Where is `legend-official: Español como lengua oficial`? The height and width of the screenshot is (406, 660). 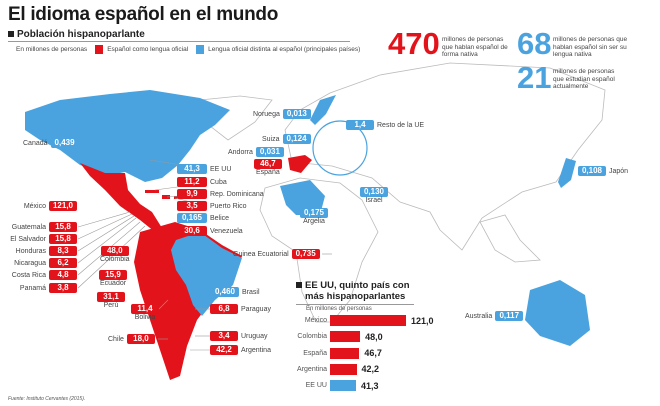
legend-official: Español como lengua oficial is located at coordinates (141, 49).